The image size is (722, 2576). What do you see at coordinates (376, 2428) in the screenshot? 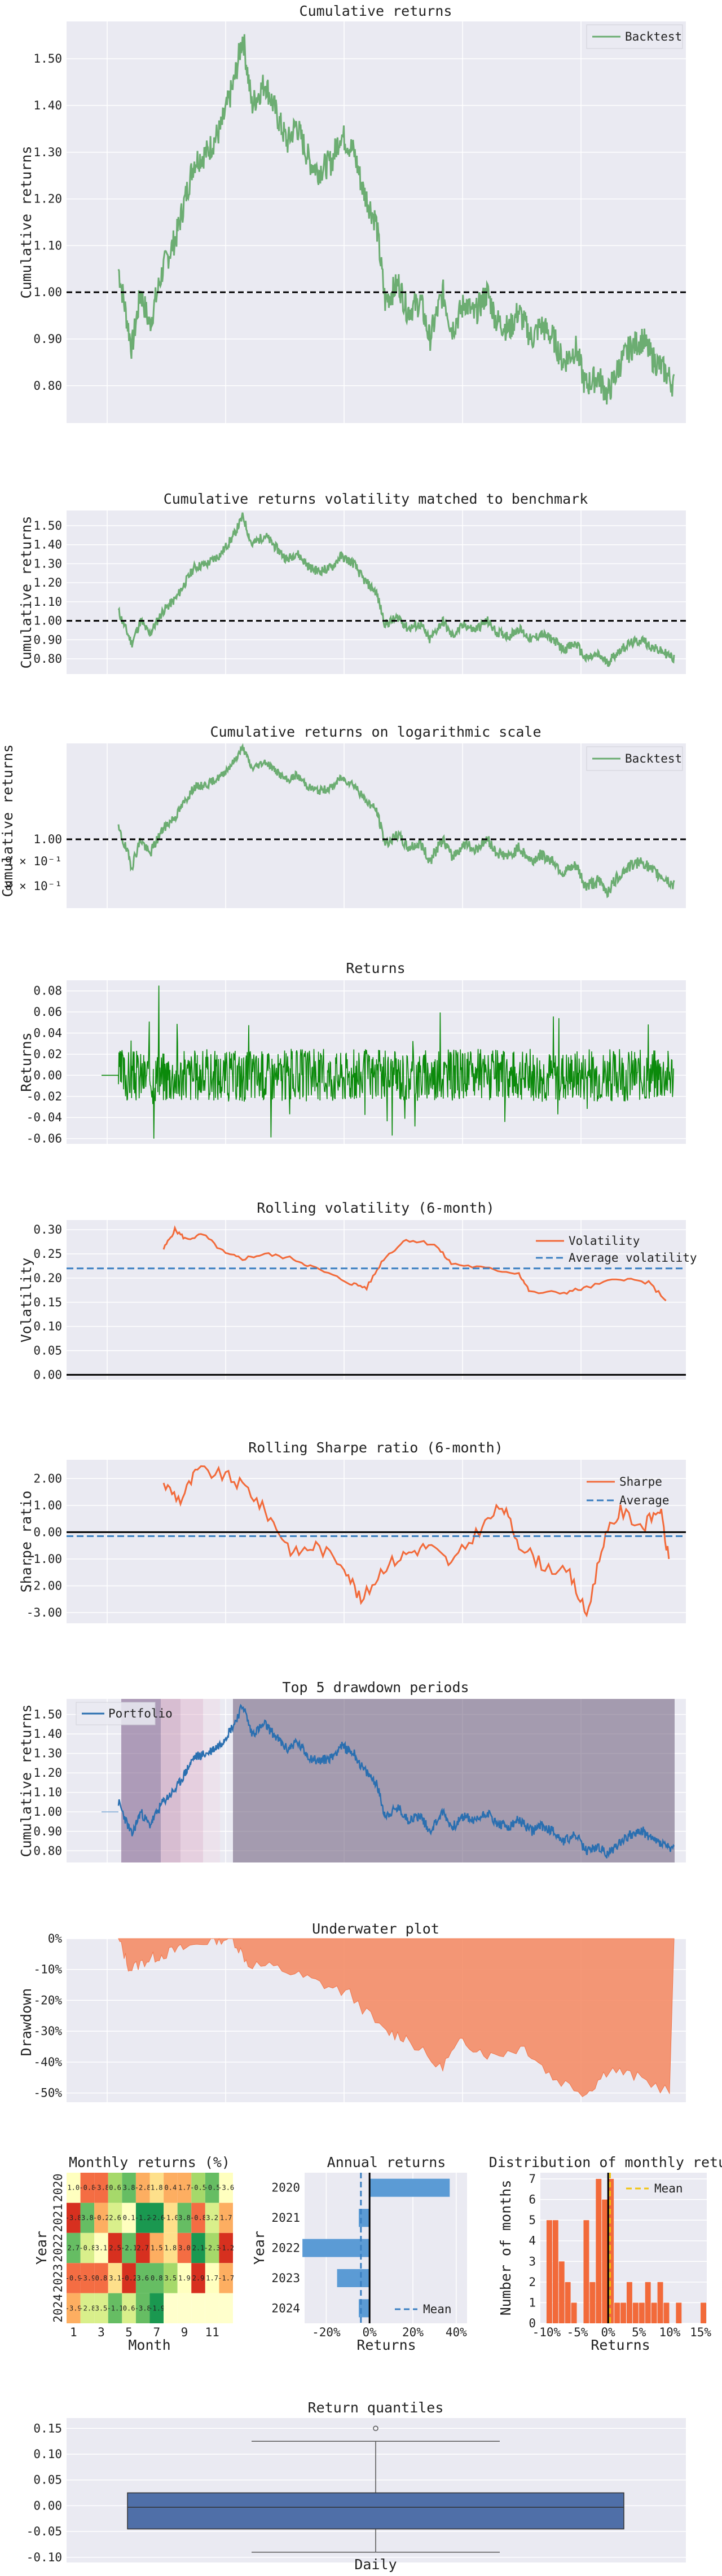
I see `outlier-point` at bounding box center [376, 2428].